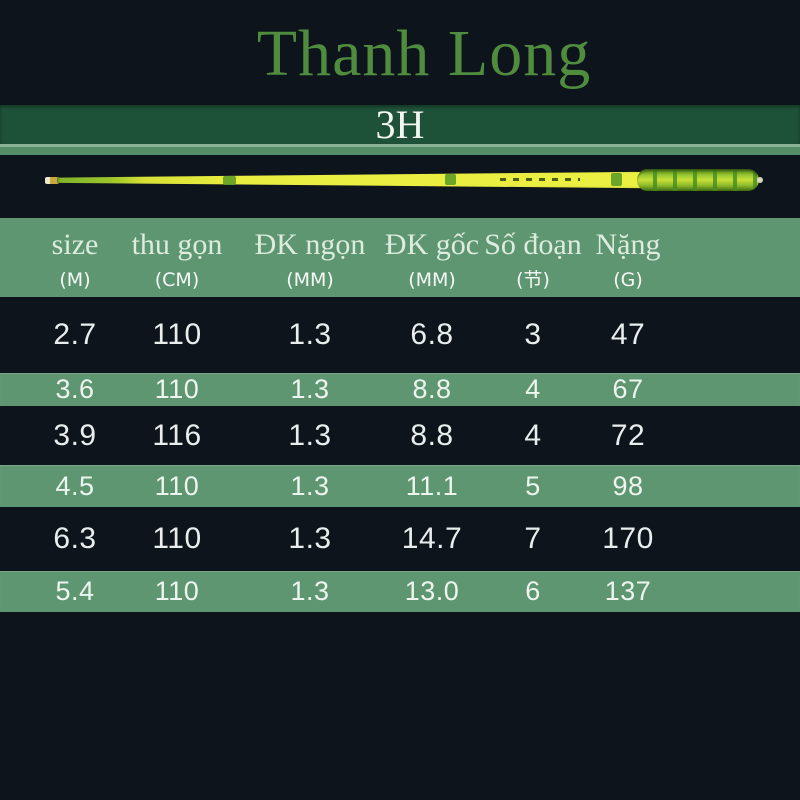  What do you see at coordinates (75, 591) in the screenshot?
I see `cell-size: 5.4` at bounding box center [75, 591].